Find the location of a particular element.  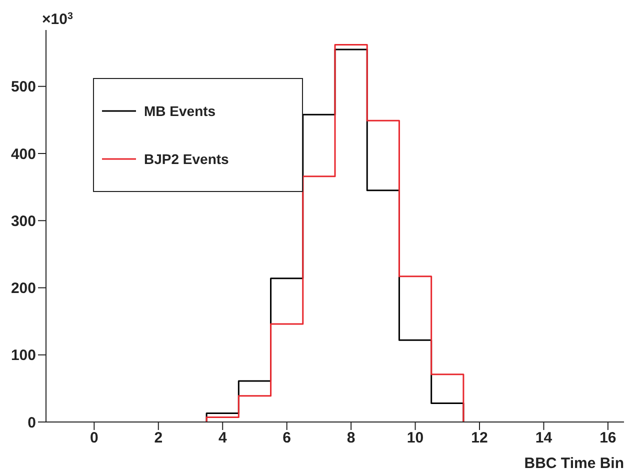

y-tick-label: 100 is located at coordinates (23, 355).